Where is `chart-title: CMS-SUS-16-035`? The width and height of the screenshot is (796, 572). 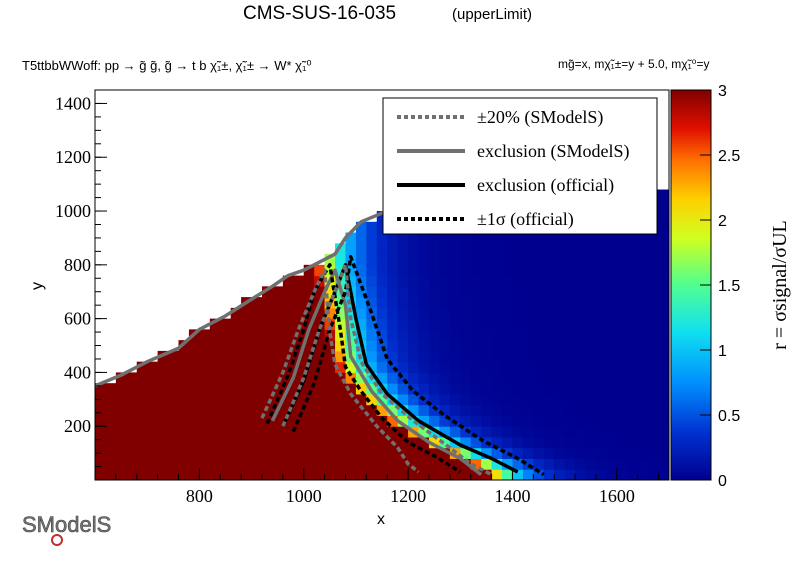 chart-title: CMS-SUS-16-035 is located at coordinates (319, 13).